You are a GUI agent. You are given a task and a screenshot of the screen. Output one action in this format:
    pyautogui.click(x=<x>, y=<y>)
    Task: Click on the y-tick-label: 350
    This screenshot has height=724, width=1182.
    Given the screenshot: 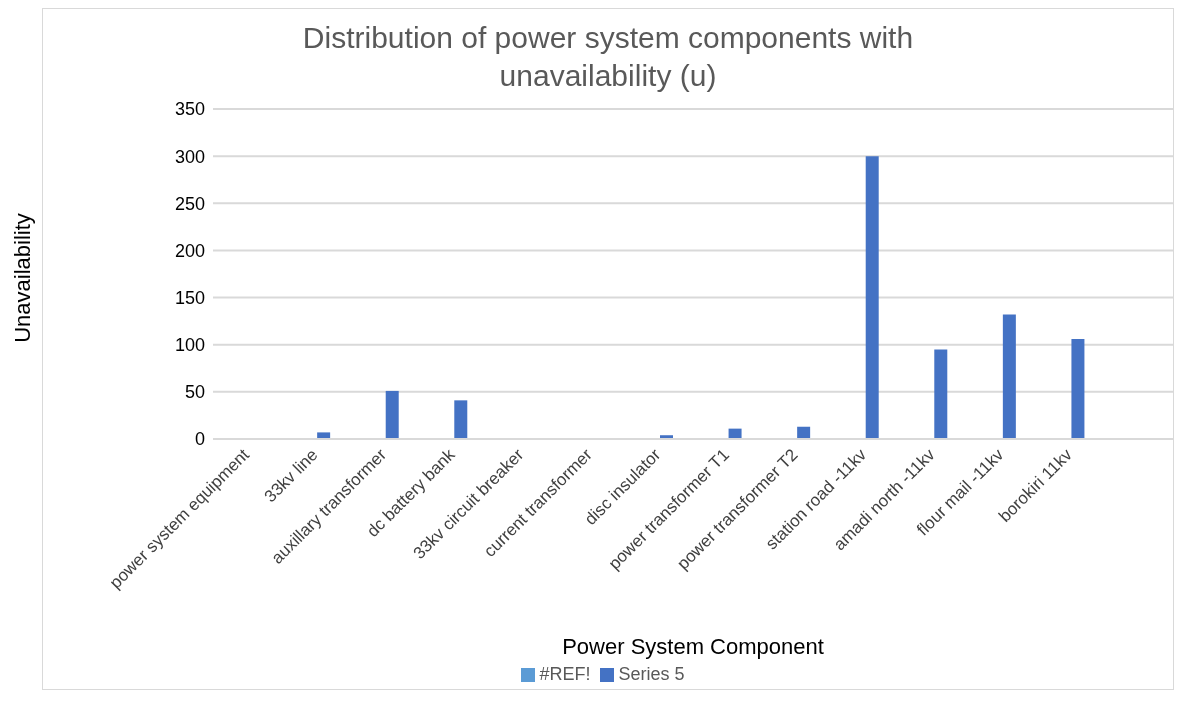 What is the action you would take?
    pyautogui.click(x=189, y=109)
    